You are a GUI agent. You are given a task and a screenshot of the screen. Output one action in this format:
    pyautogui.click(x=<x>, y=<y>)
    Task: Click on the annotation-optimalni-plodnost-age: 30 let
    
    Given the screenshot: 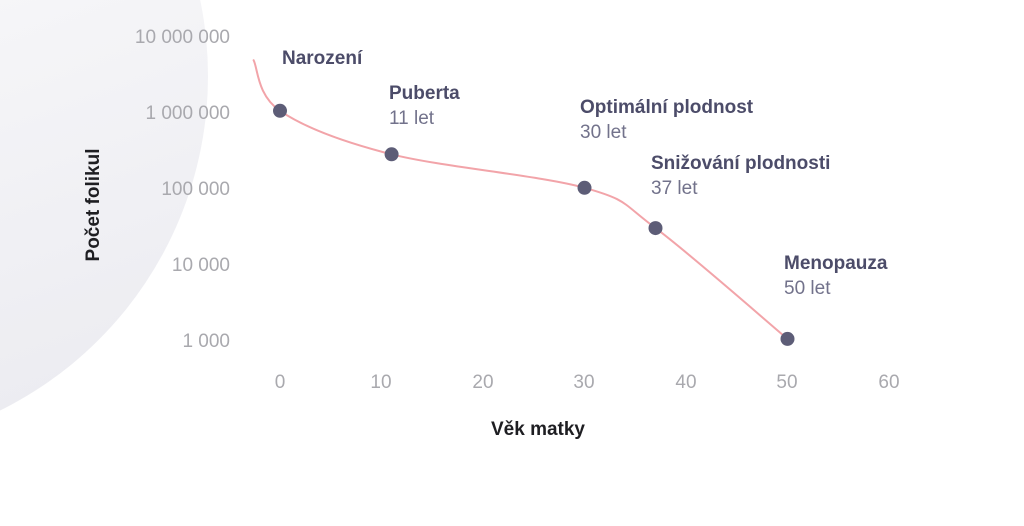 What is the action you would take?
    pyautogui.click(x=603, y=132)
    